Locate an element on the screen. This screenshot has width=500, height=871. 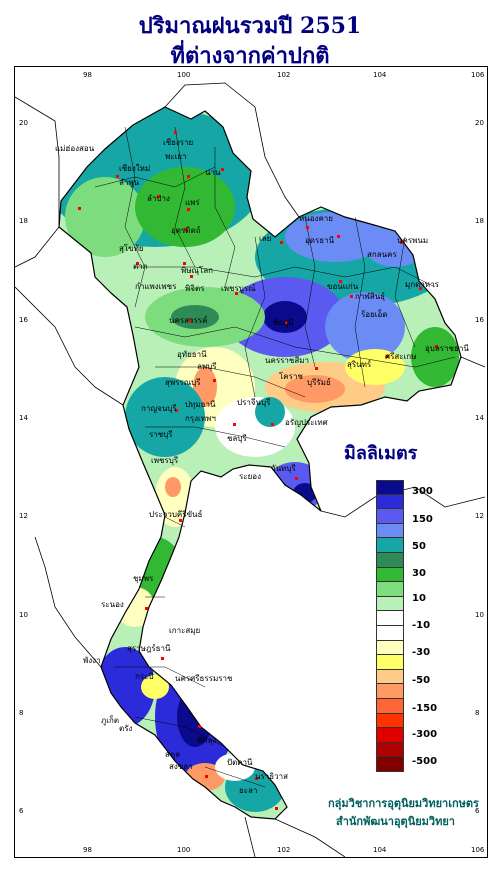
province-label: ลพบุรี is located at coordinates (207, 366).